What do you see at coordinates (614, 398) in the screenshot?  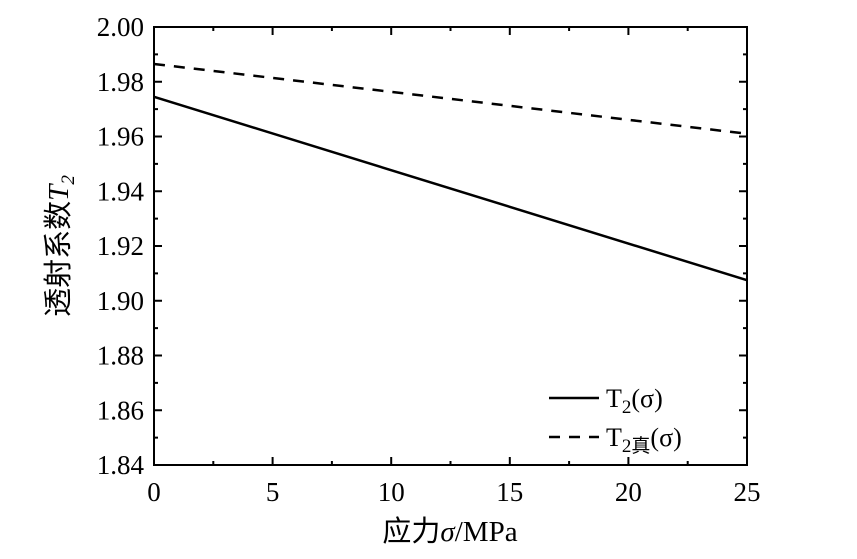 I see `legend-label-t2-base: T` at bounding box center [614, 398].